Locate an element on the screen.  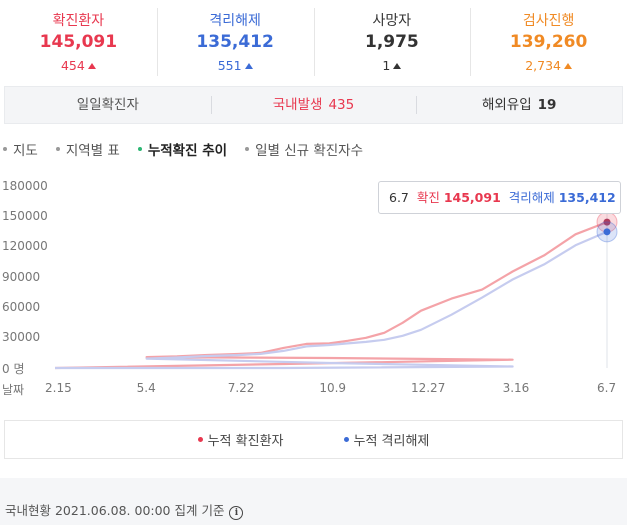
tab-label: 누적확진 추이 is located at coordinates (187, 151).